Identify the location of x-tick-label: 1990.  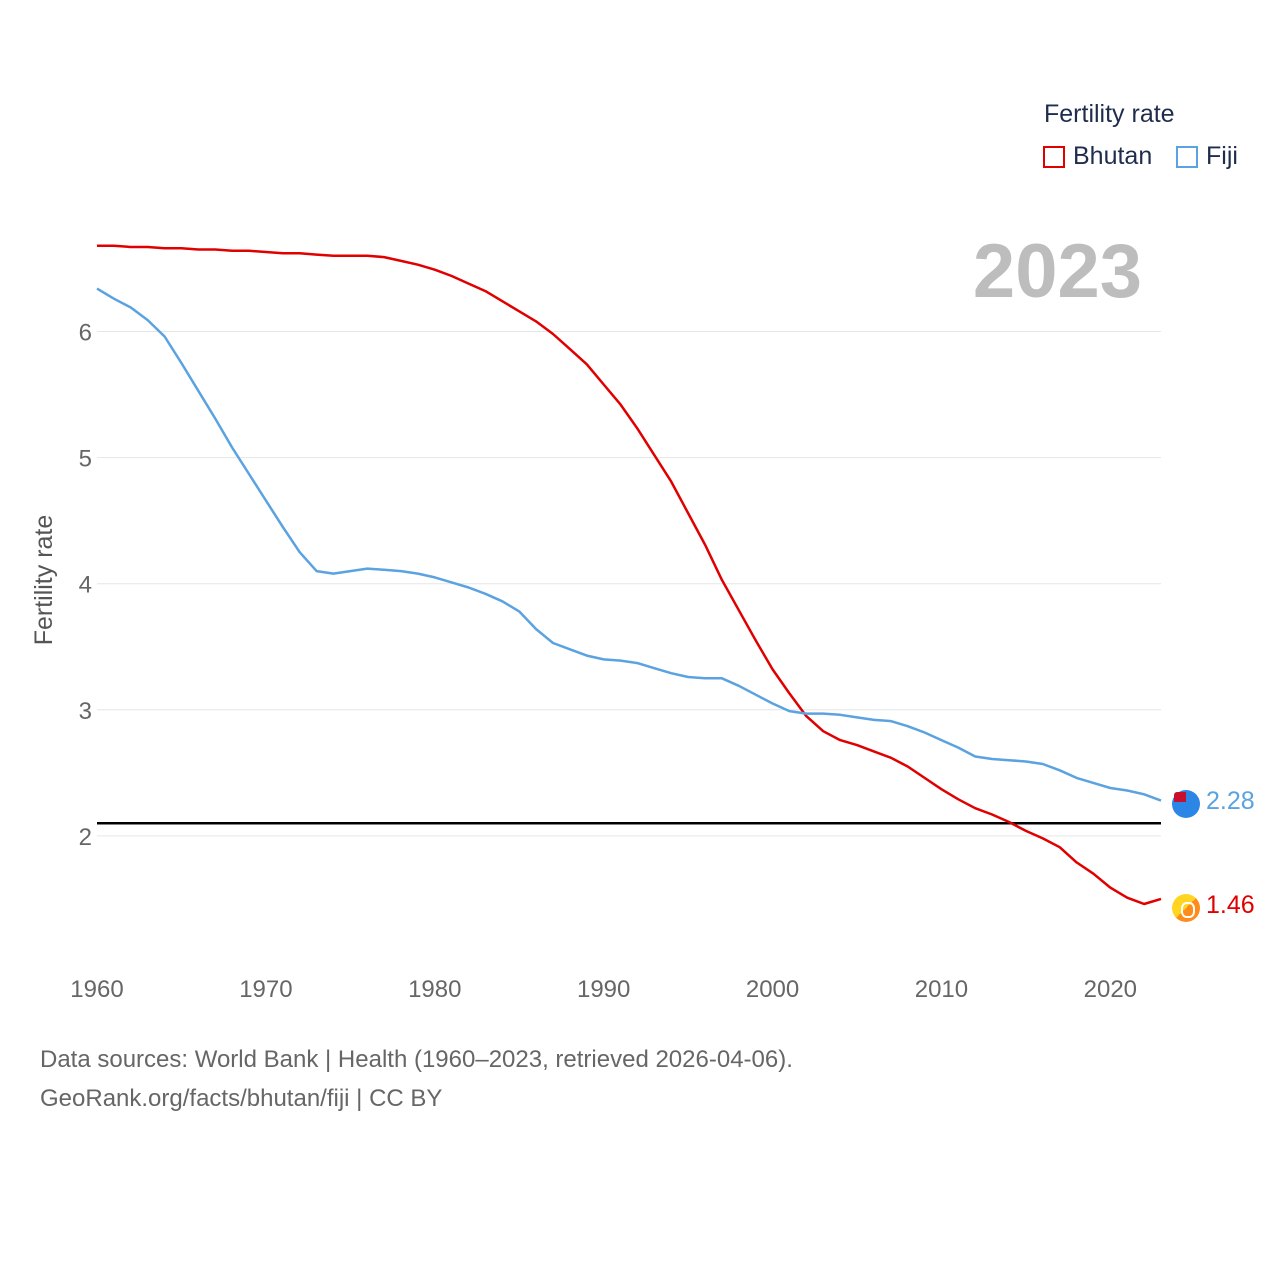
(603, 989).